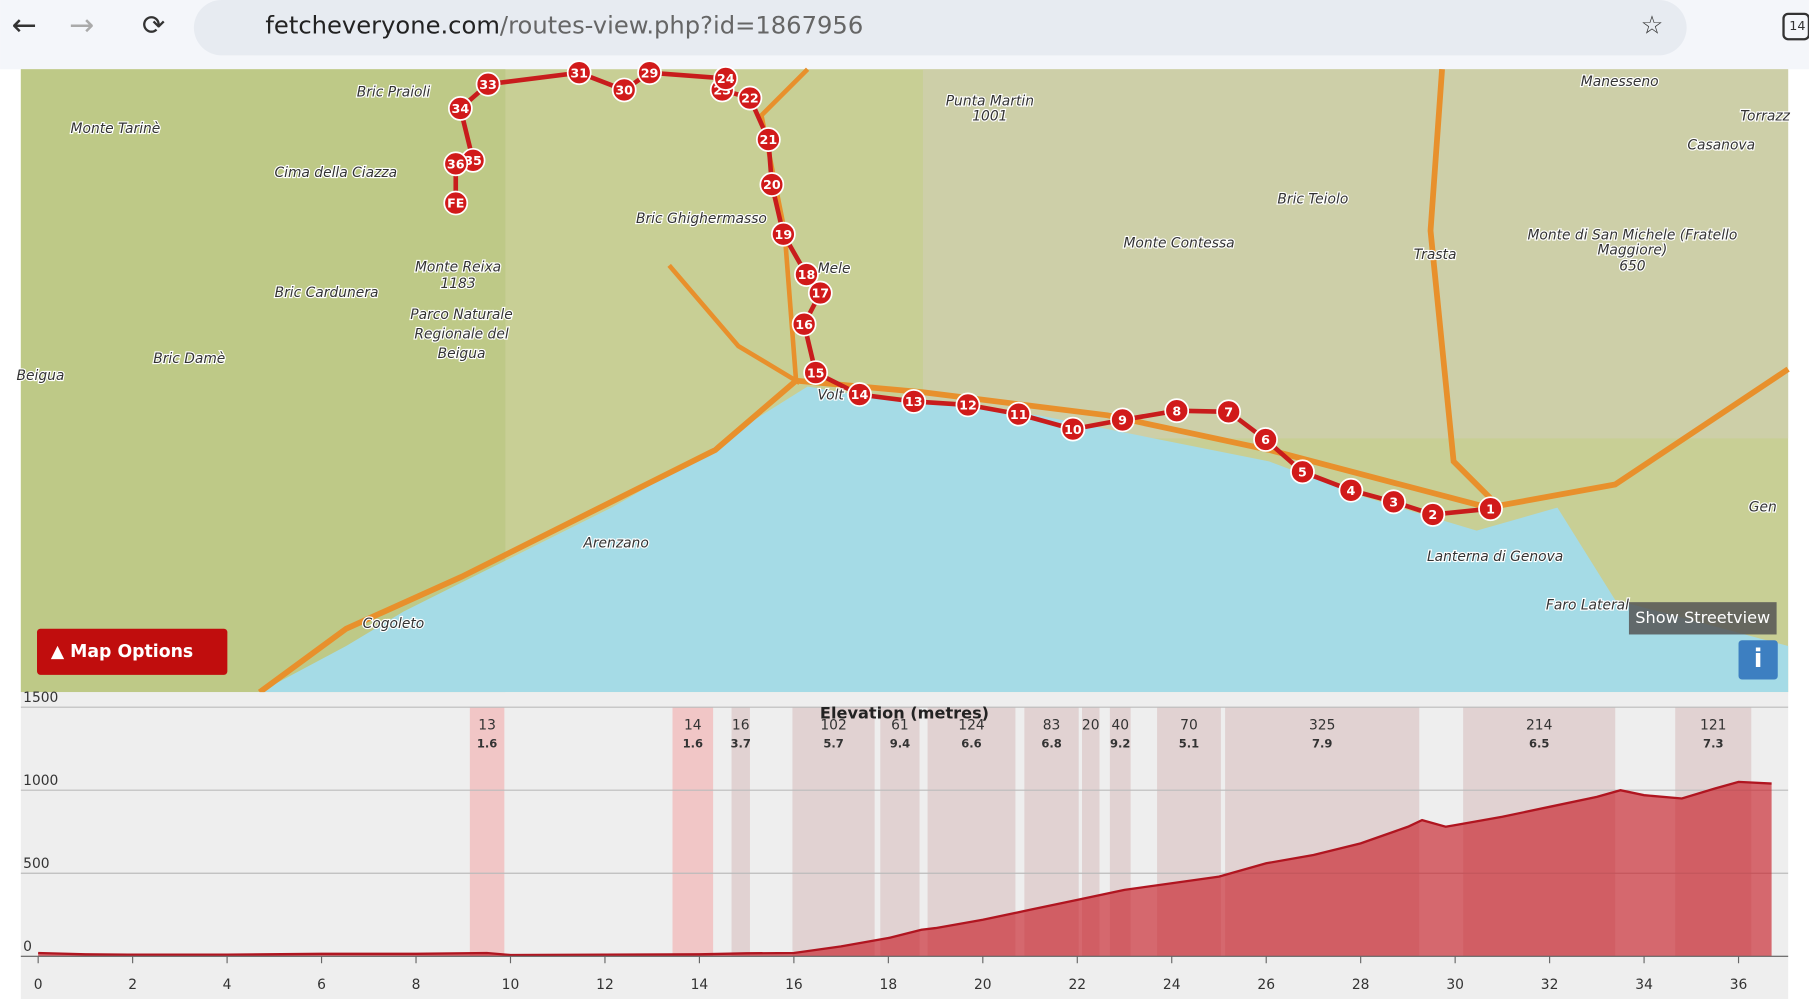 The image size is (1809, 999). I want to click on route-marker-label: 13, so click(914, 401).